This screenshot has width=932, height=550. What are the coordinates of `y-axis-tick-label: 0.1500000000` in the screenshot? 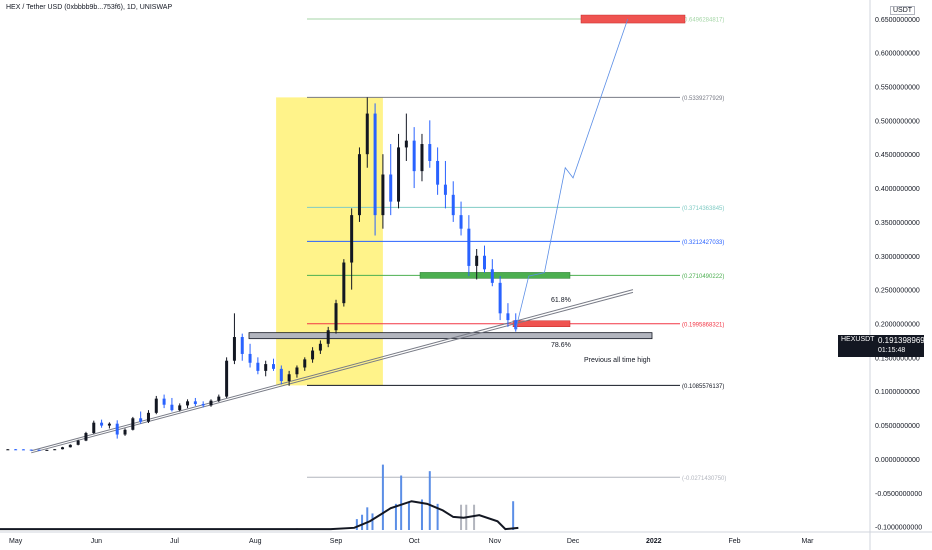 It's located at (897, 358).